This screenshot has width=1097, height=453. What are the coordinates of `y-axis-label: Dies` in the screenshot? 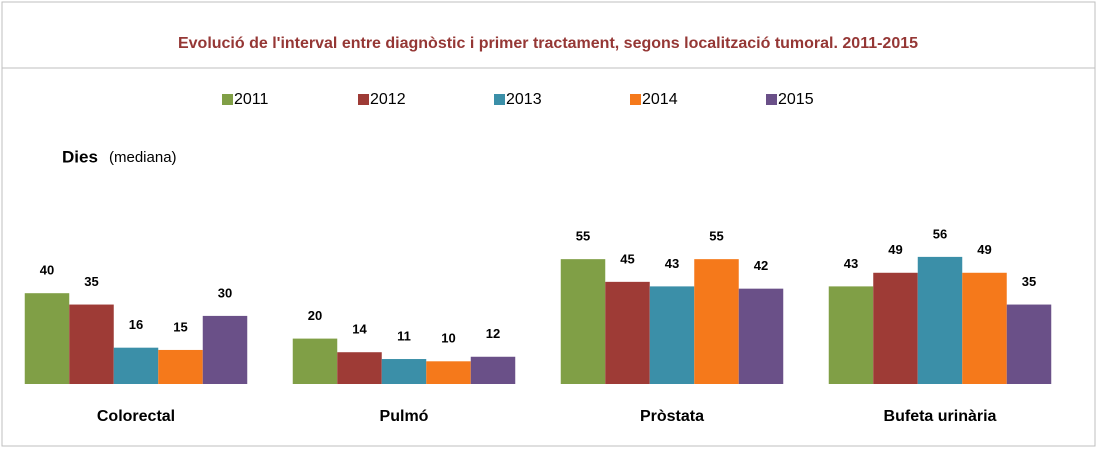 It's located at (80, 156).